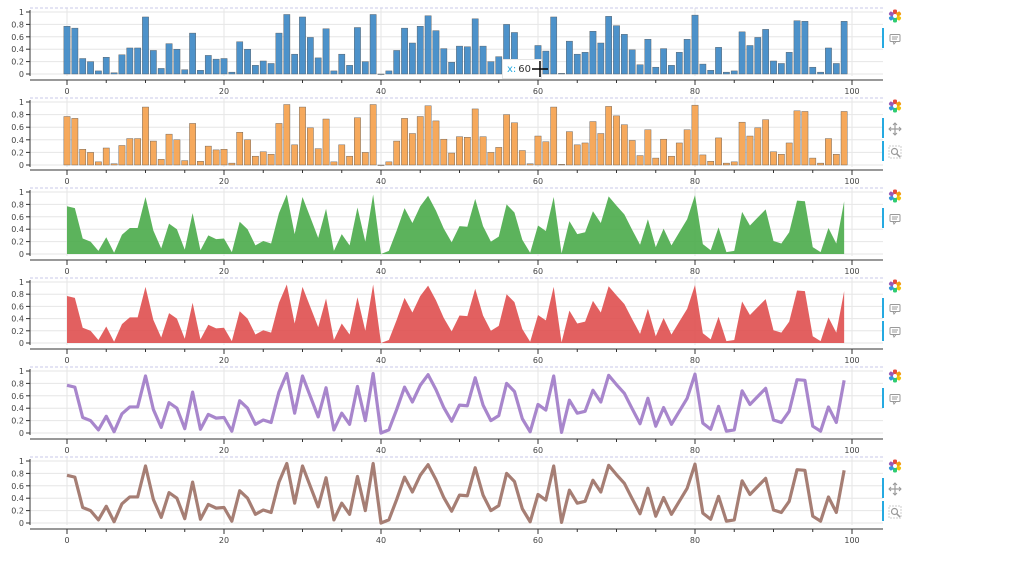  I want to click on x-tick-label: 100, so click(851, 360).